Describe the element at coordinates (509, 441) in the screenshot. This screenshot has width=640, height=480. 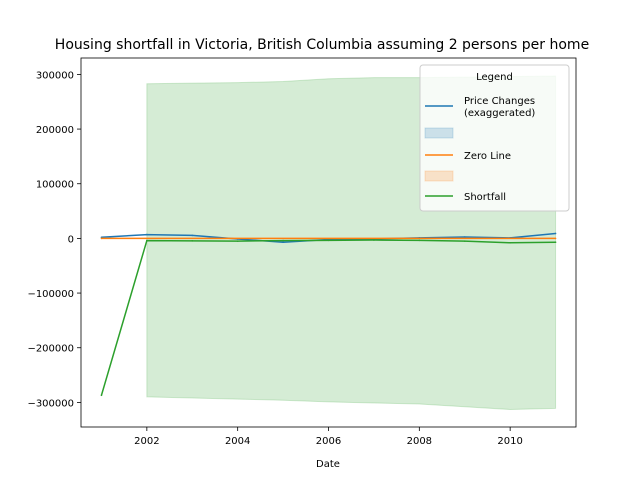
I see `x-tick-label-2010: 2010` at that location.